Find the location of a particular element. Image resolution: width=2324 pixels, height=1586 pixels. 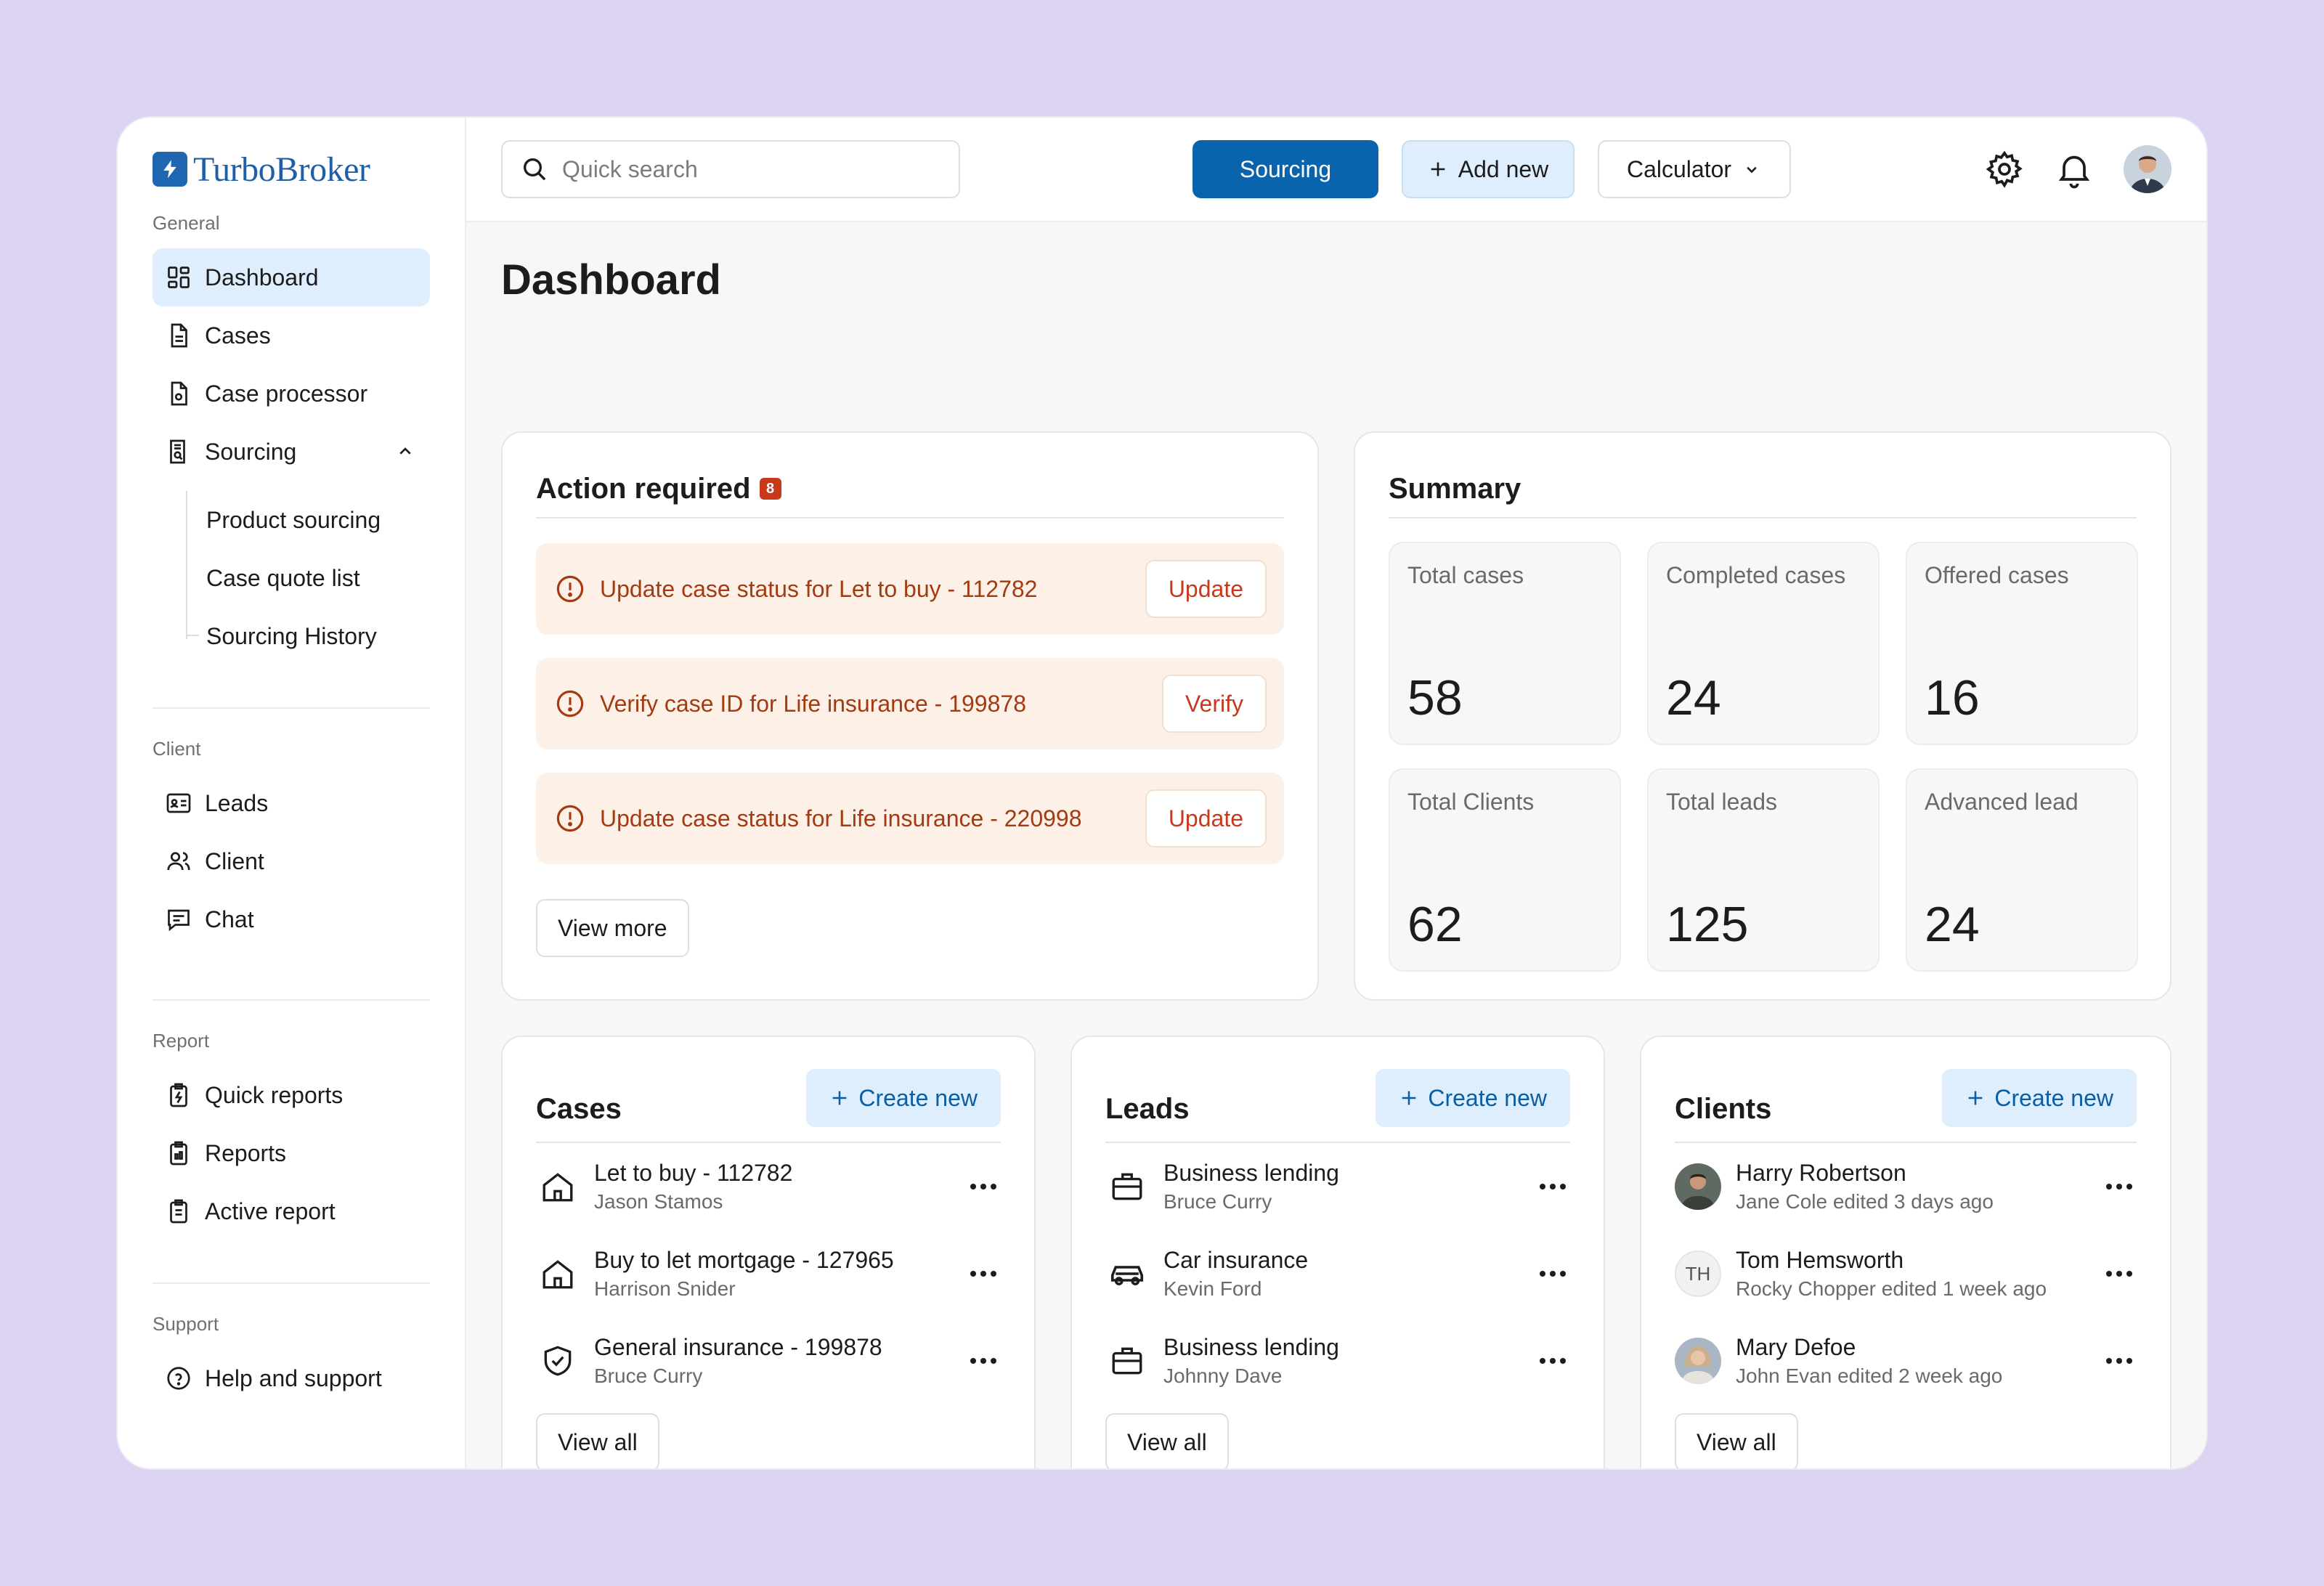

client-activity: Jane Cole edited 3 days ago is located at coordinates (1865, 1201).